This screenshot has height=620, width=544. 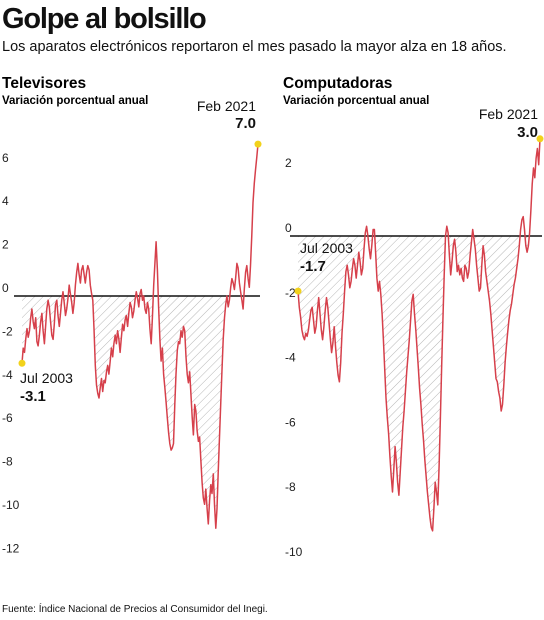 What do you see at coordinates (313, 266) in the screenshot?
I see `computadoras-start-value: -1.7` at bounding box center [313, 266].